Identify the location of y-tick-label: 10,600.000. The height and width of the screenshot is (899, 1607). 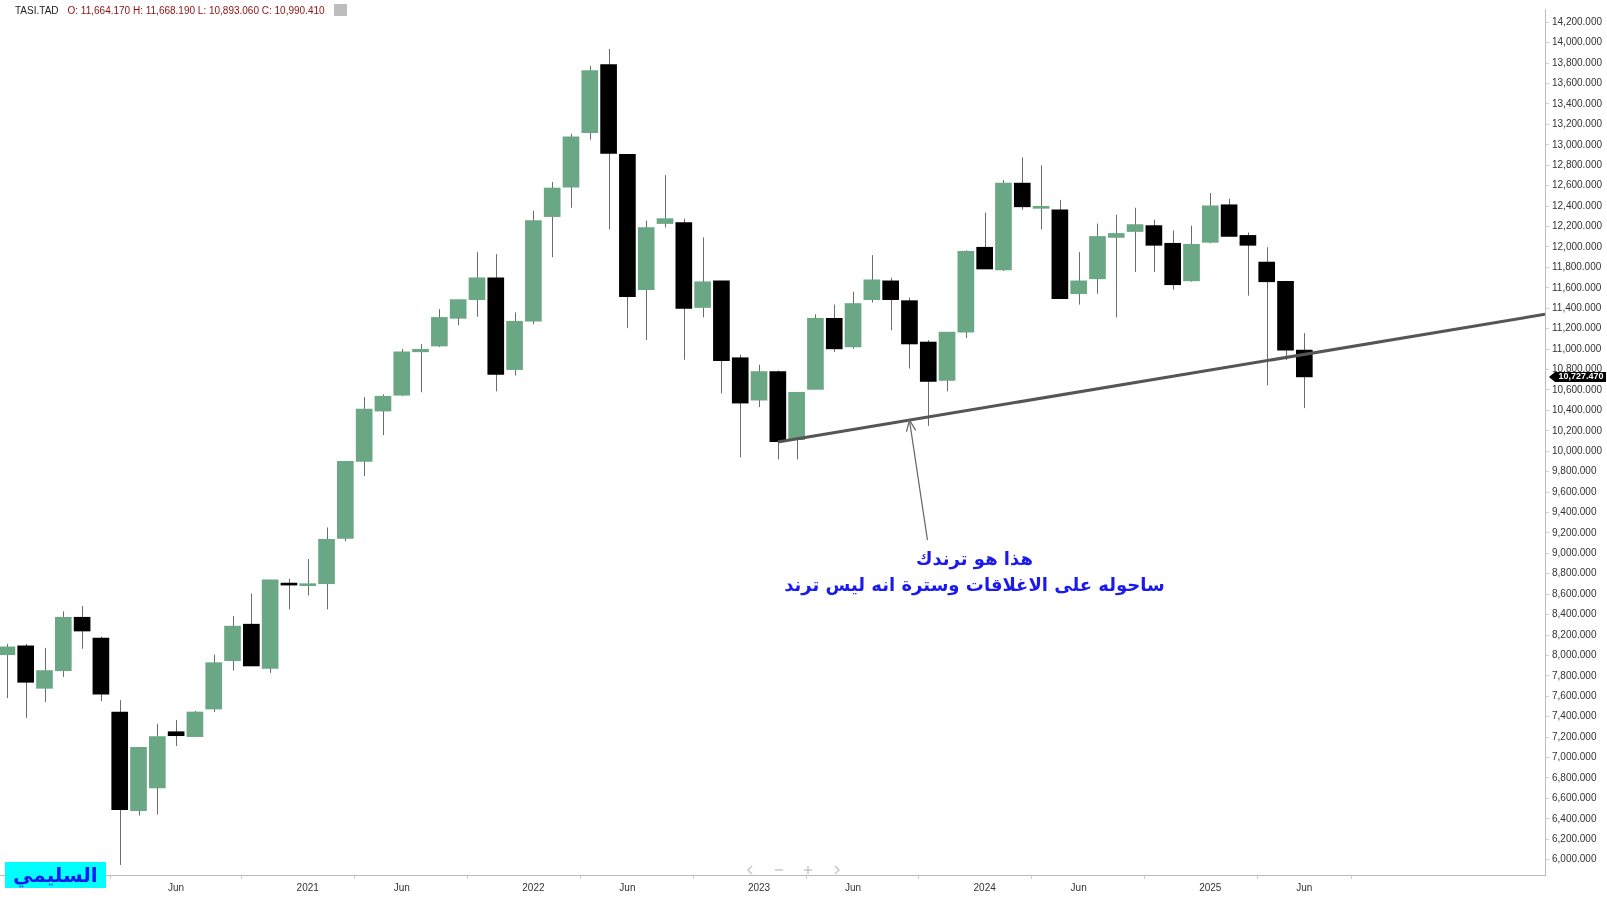
(1577, 389).